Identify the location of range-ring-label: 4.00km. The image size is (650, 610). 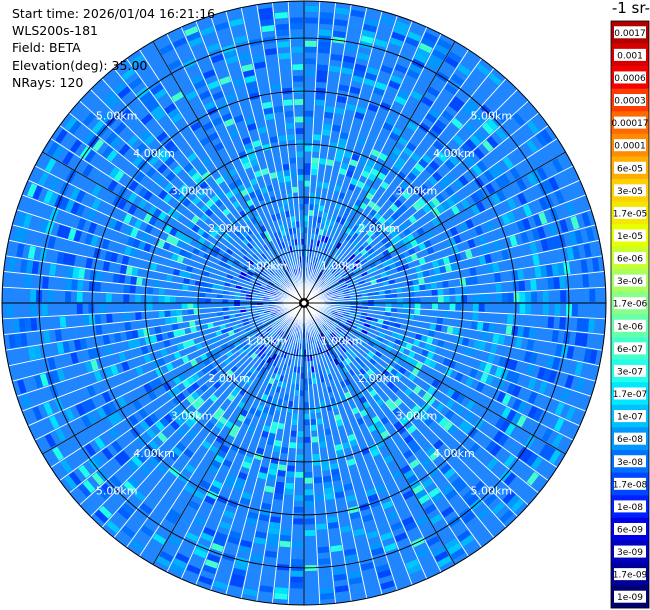
(154, 153).